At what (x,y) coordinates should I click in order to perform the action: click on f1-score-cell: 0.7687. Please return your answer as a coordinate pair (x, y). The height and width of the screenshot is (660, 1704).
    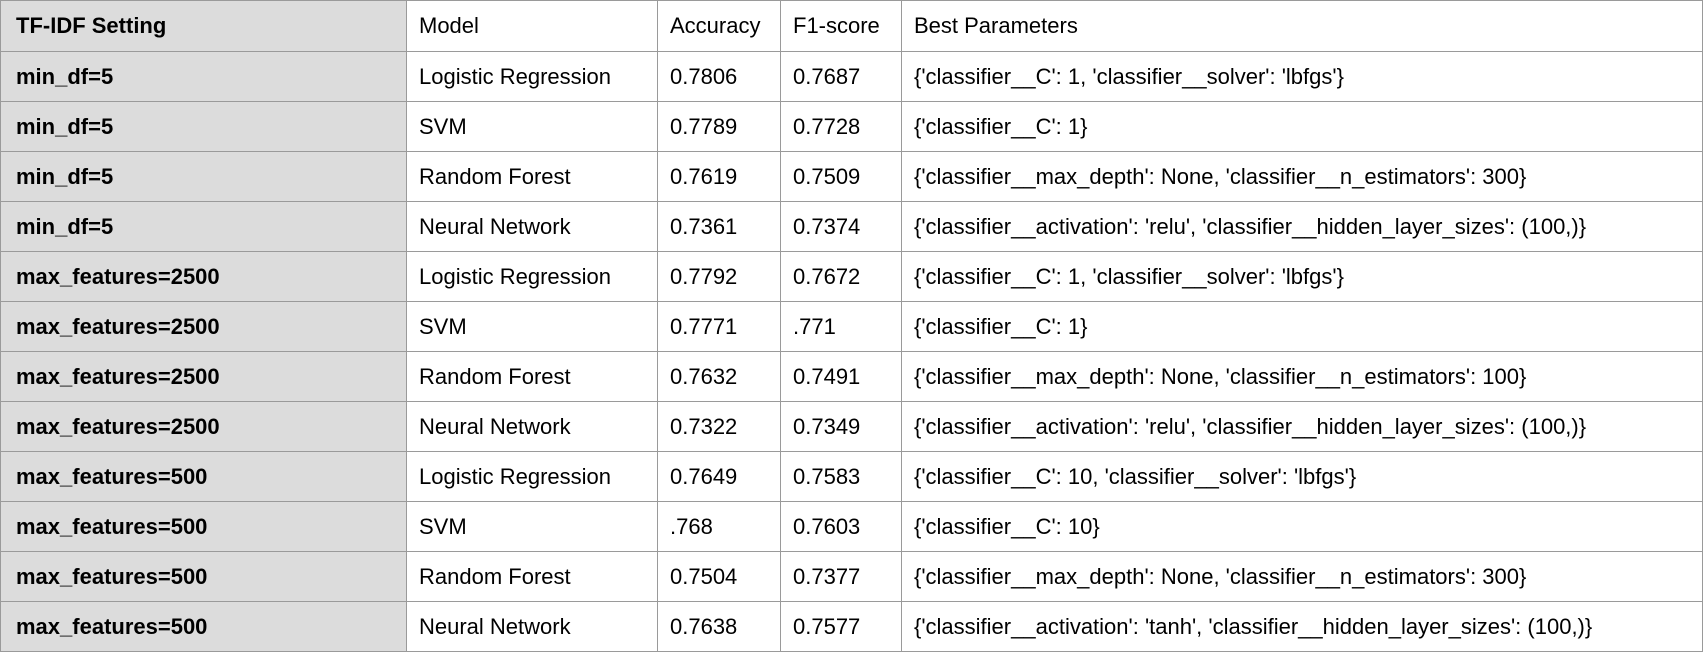
    Looking at the image, I should click on (841, 76).